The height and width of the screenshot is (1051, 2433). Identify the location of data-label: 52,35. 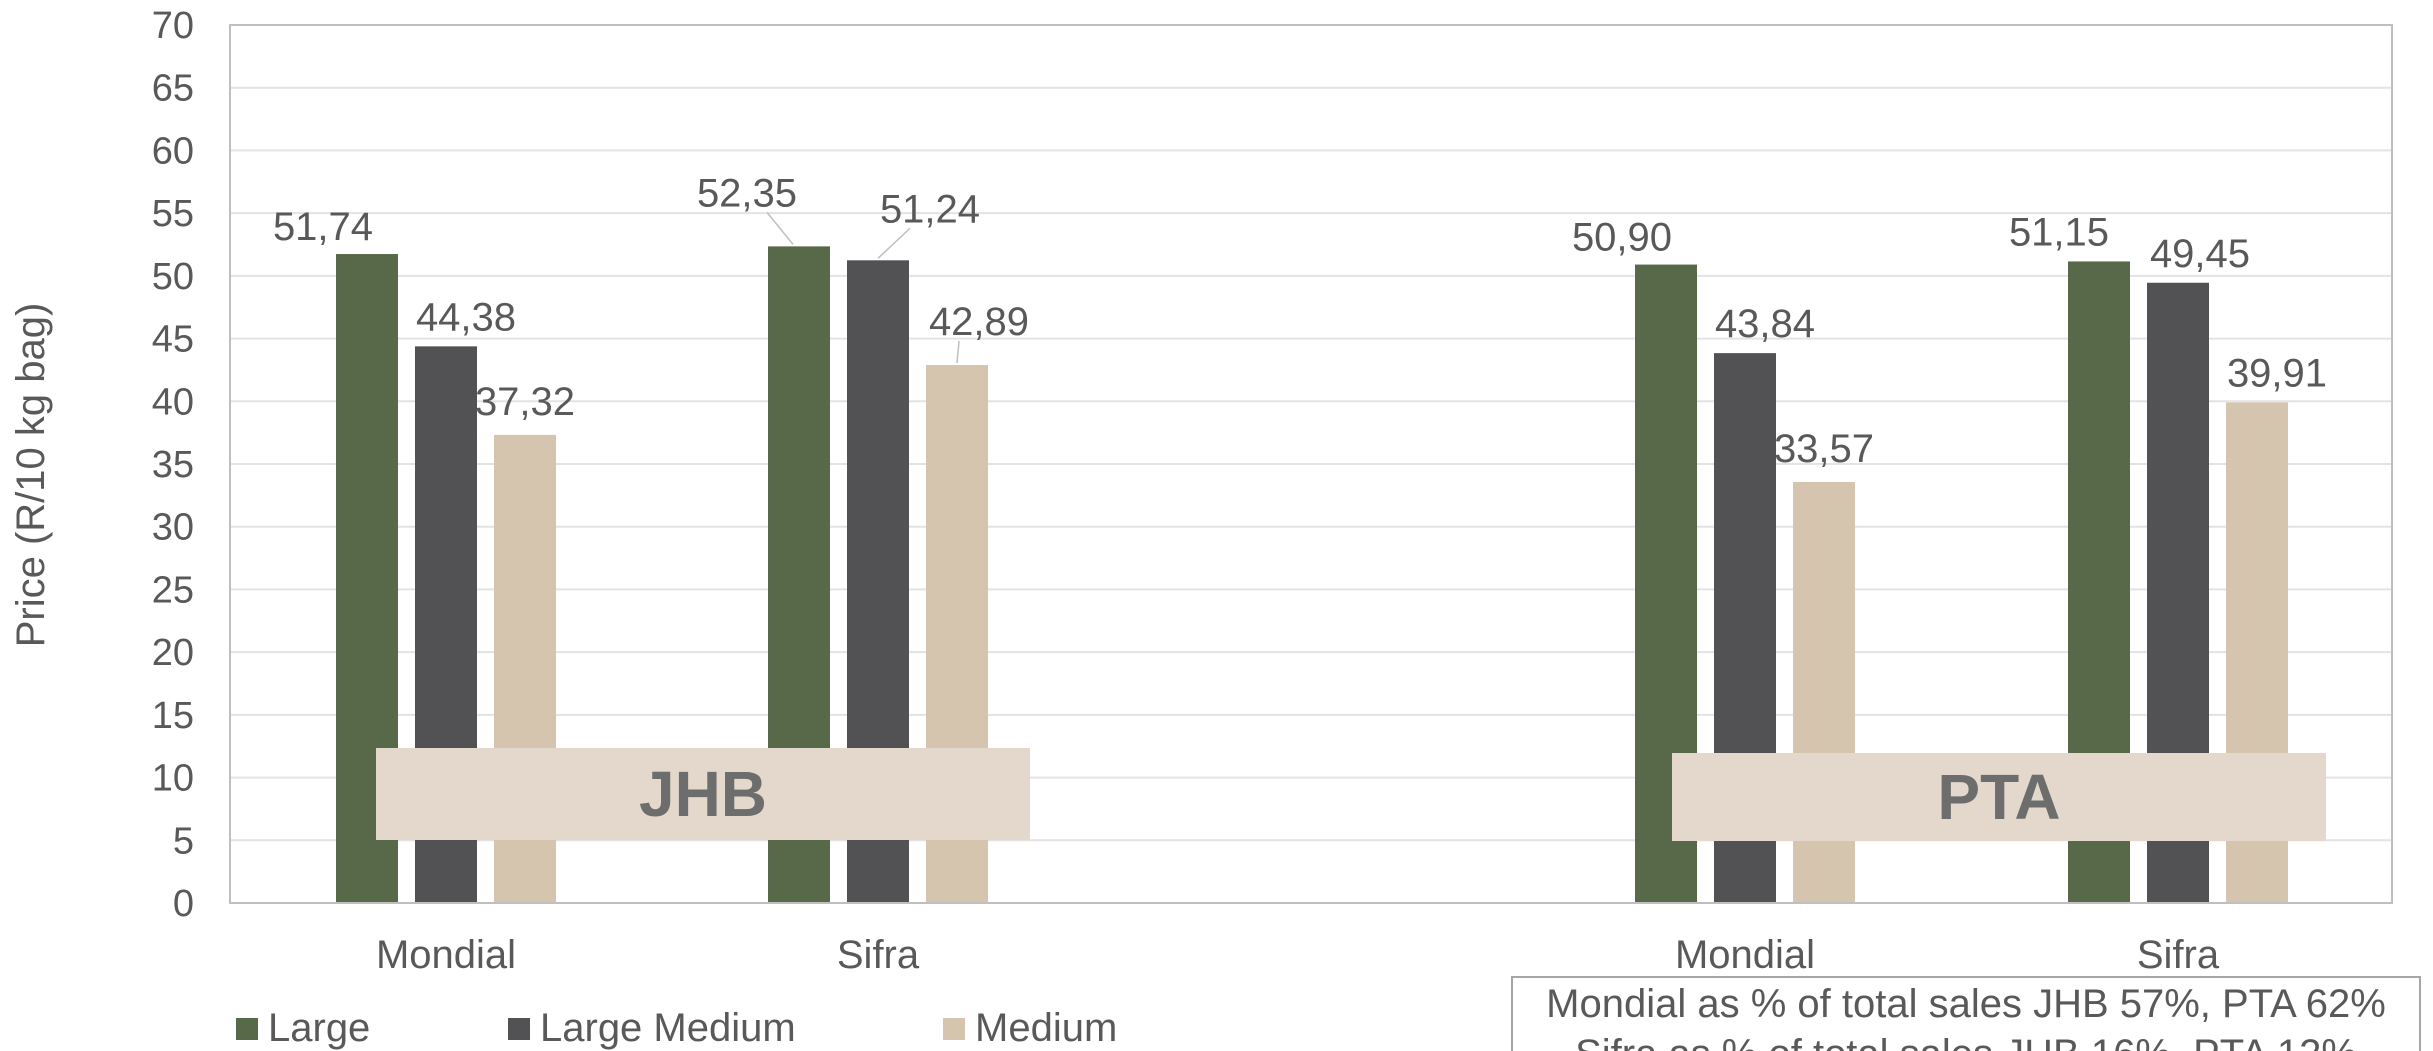
(747, 193).